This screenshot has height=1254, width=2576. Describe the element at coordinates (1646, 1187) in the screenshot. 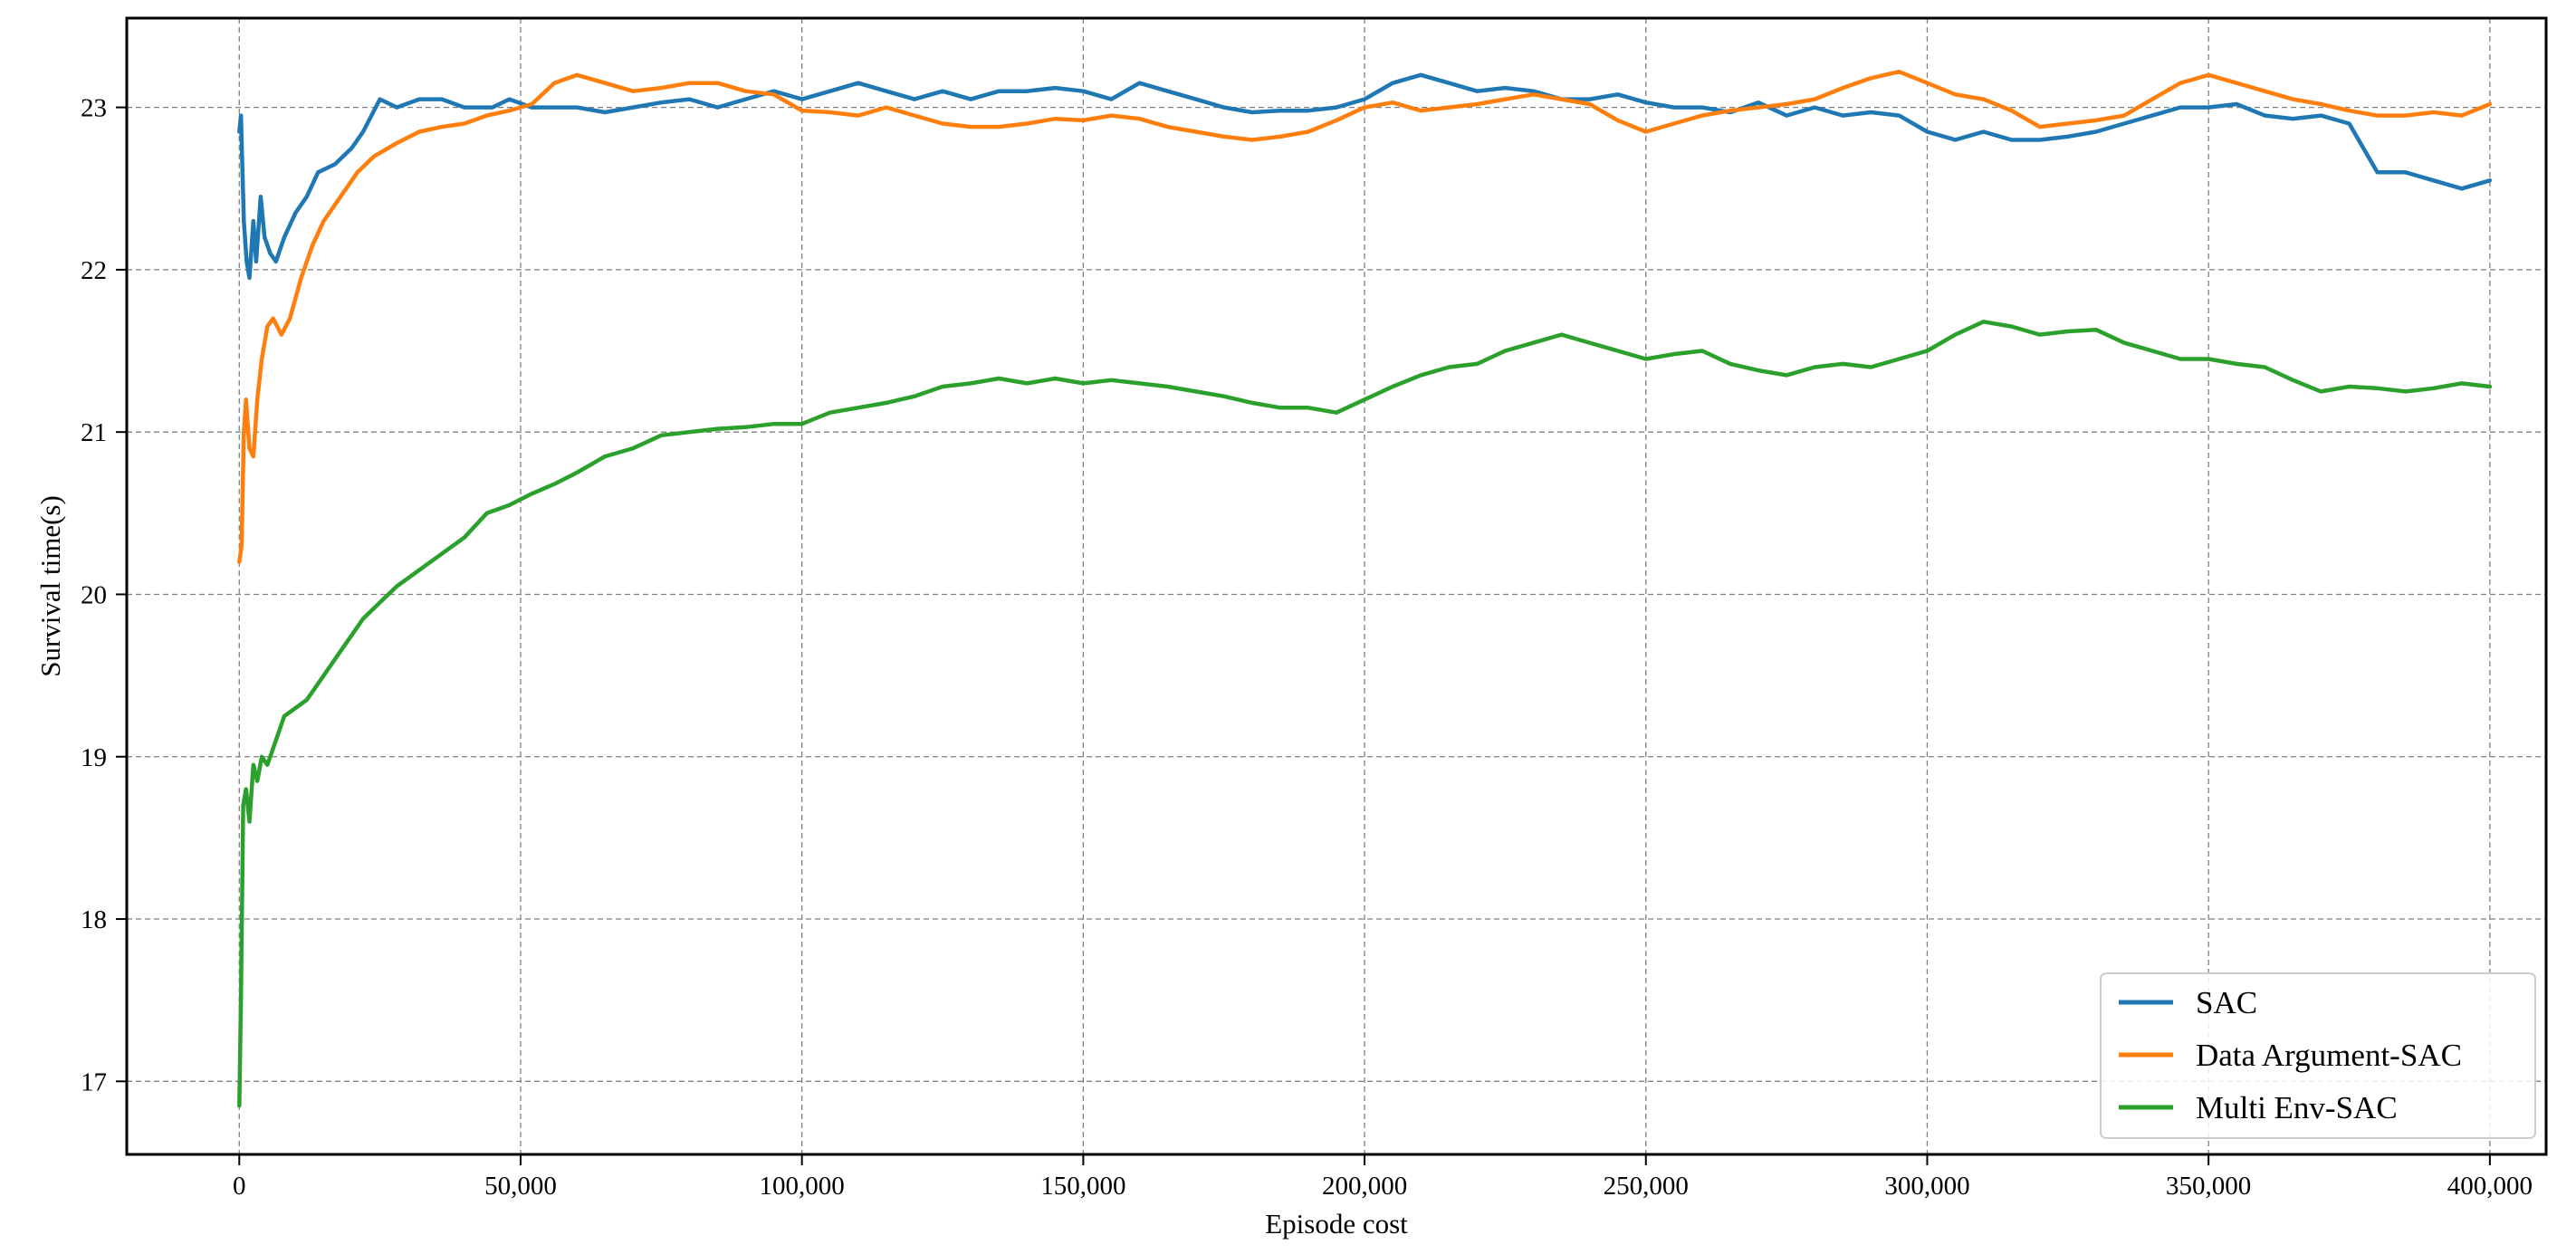

I see `x-tick-label: 250,000` at that location.